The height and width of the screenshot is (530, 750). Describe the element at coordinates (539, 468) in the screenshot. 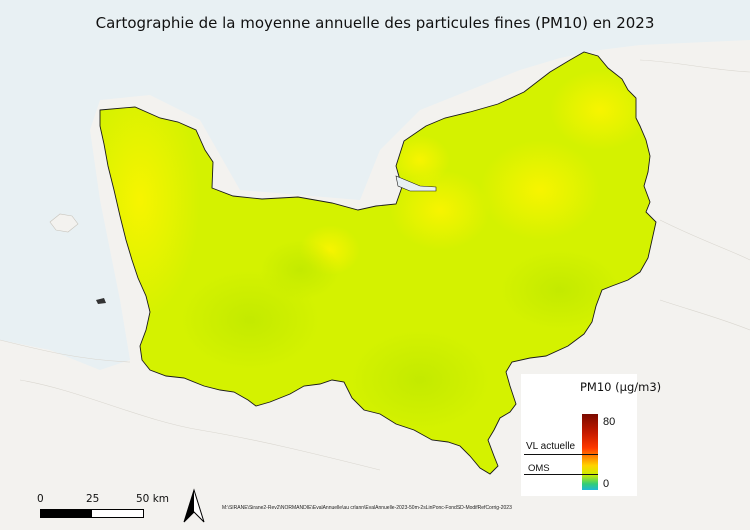

I see `legend-oms-label: OMS` at that location.